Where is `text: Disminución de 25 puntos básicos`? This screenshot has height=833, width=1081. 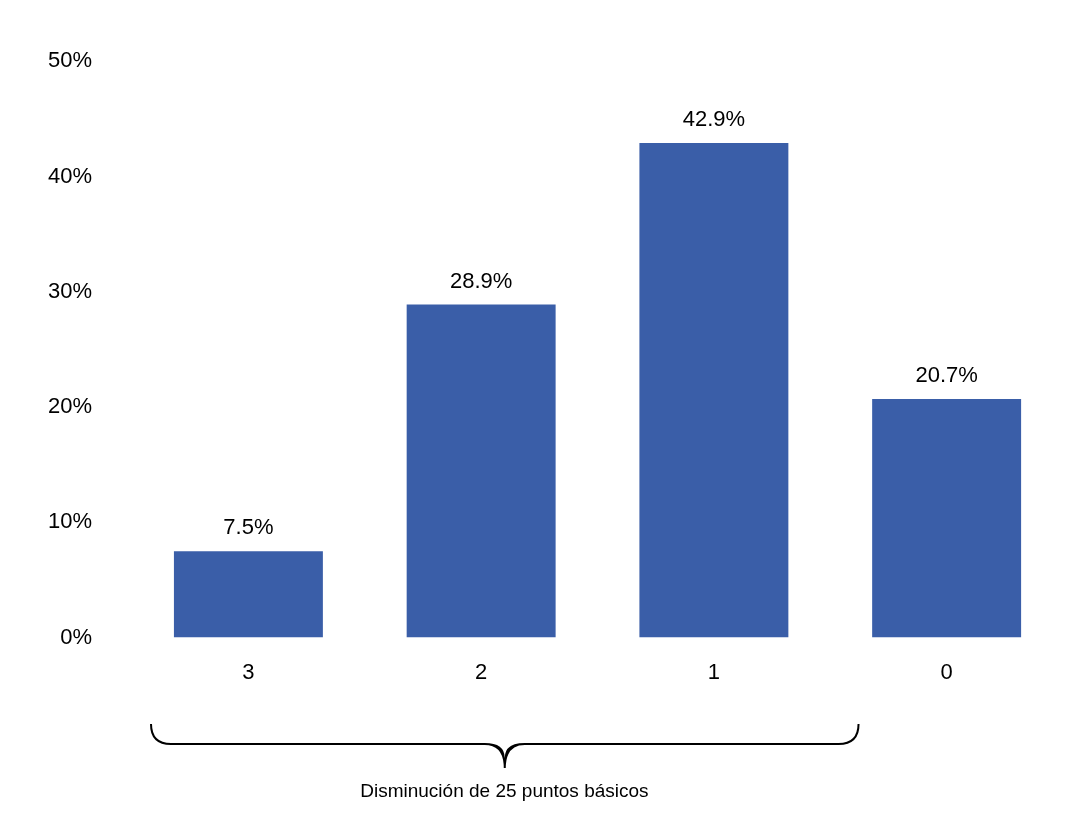
text: Disminución de 25 puntos básicos is located at coordinates (504, 791).